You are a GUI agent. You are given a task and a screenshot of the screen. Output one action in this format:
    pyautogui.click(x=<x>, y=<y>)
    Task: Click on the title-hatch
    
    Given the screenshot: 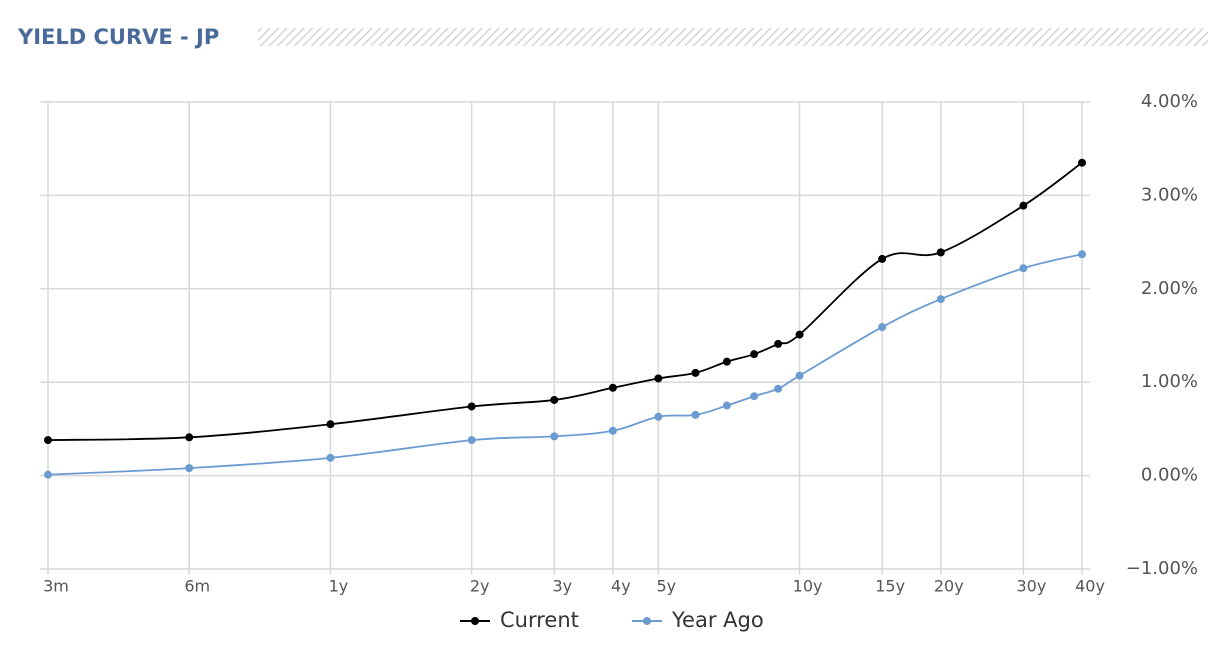 What is the action you would take?
    pyautogui.click(x=733, y=37)
    